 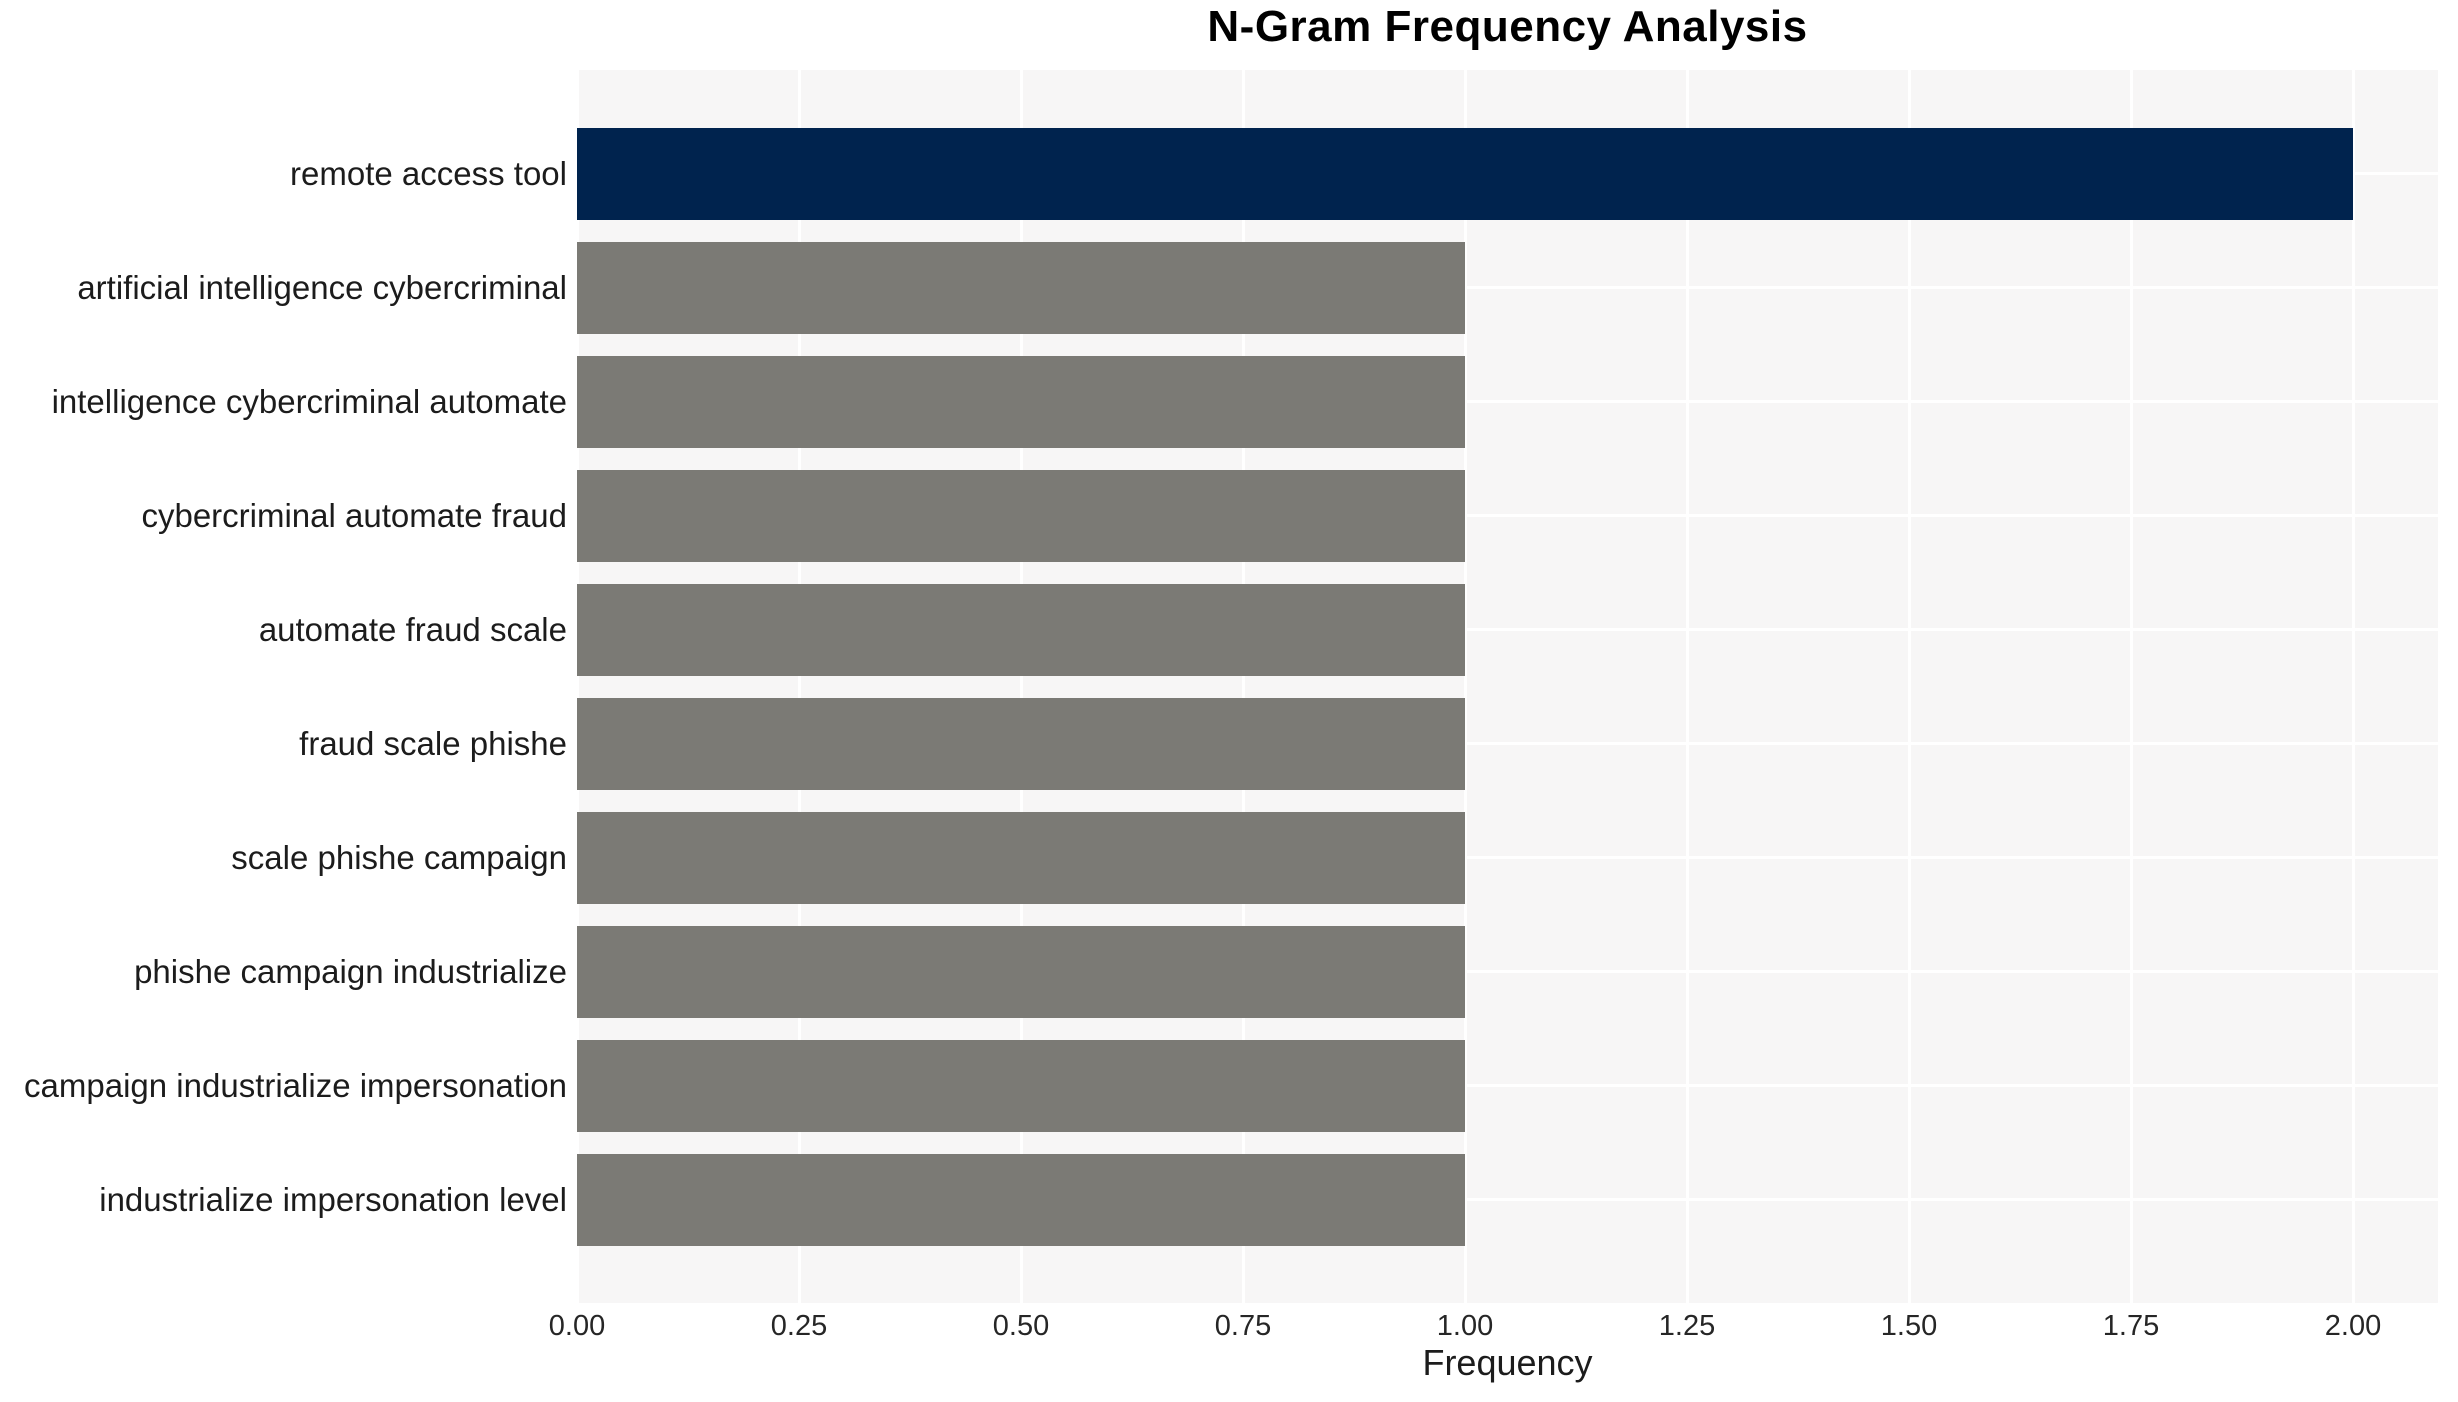 I want to click on y-tick-label: industrialize impersonation level, so click(x=333, y=1199).